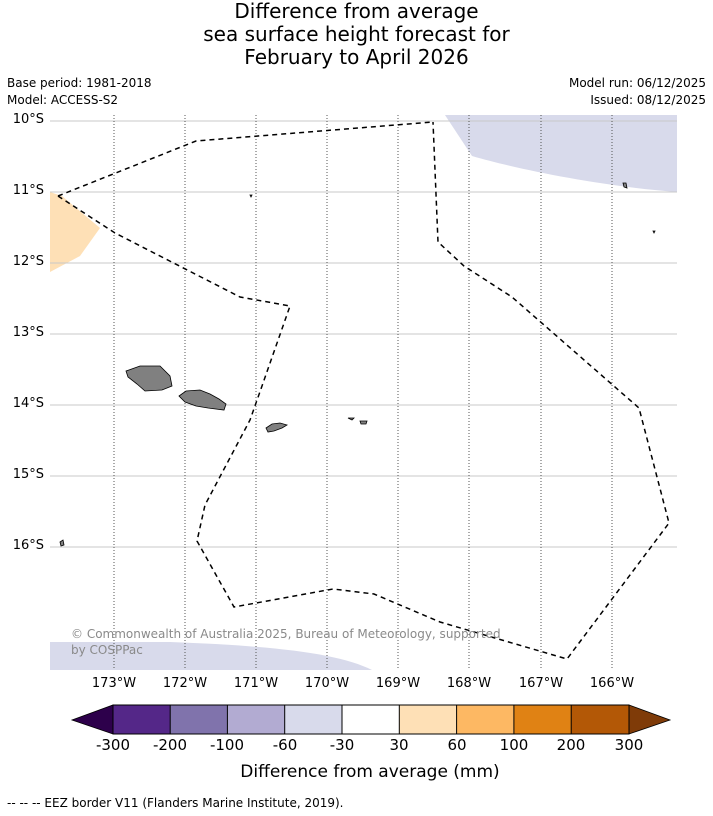 The width and height of the screenshot is (713, 816). Describe the element at coordinates (541, 683) in the screenshot. I see `lon-label-167w: 167°W` at that location.